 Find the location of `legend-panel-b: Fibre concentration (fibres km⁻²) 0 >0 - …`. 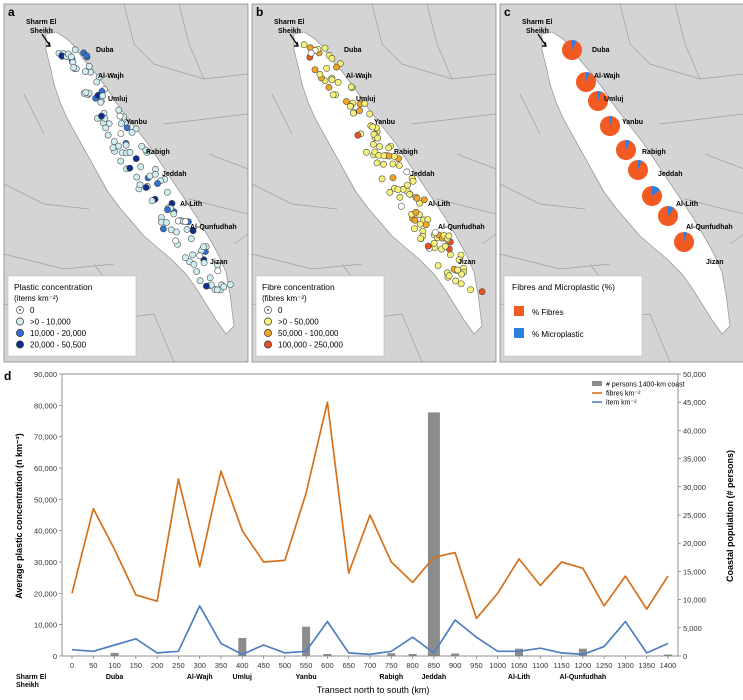

legend-panel-b: Fibre concentration (fibres km⁻²) 0 >0 - … is located at coordinates (320, 316).